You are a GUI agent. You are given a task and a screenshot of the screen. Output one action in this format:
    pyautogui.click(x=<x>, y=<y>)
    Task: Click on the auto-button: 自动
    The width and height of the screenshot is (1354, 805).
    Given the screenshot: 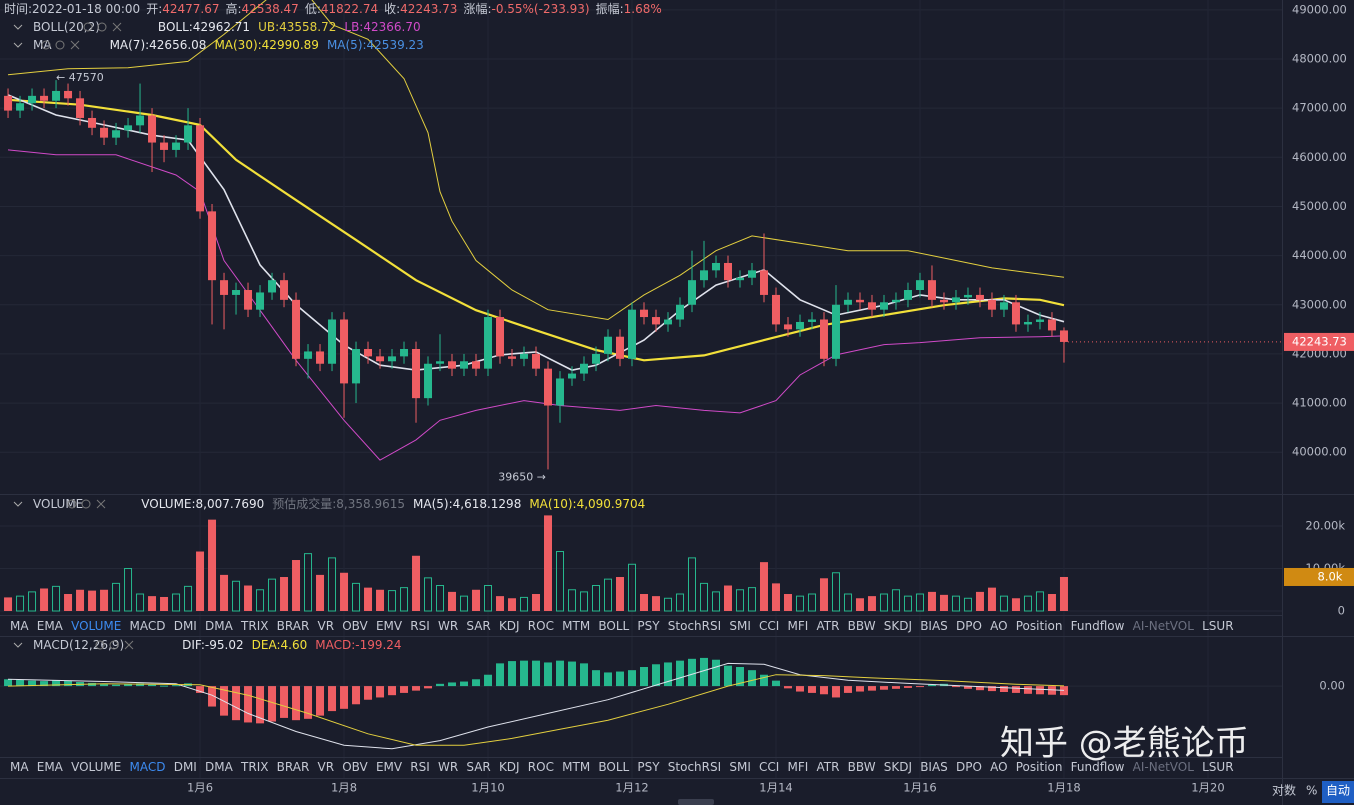 What is the action you would take?
    pyautogui.click(x=1338, y=791)
    